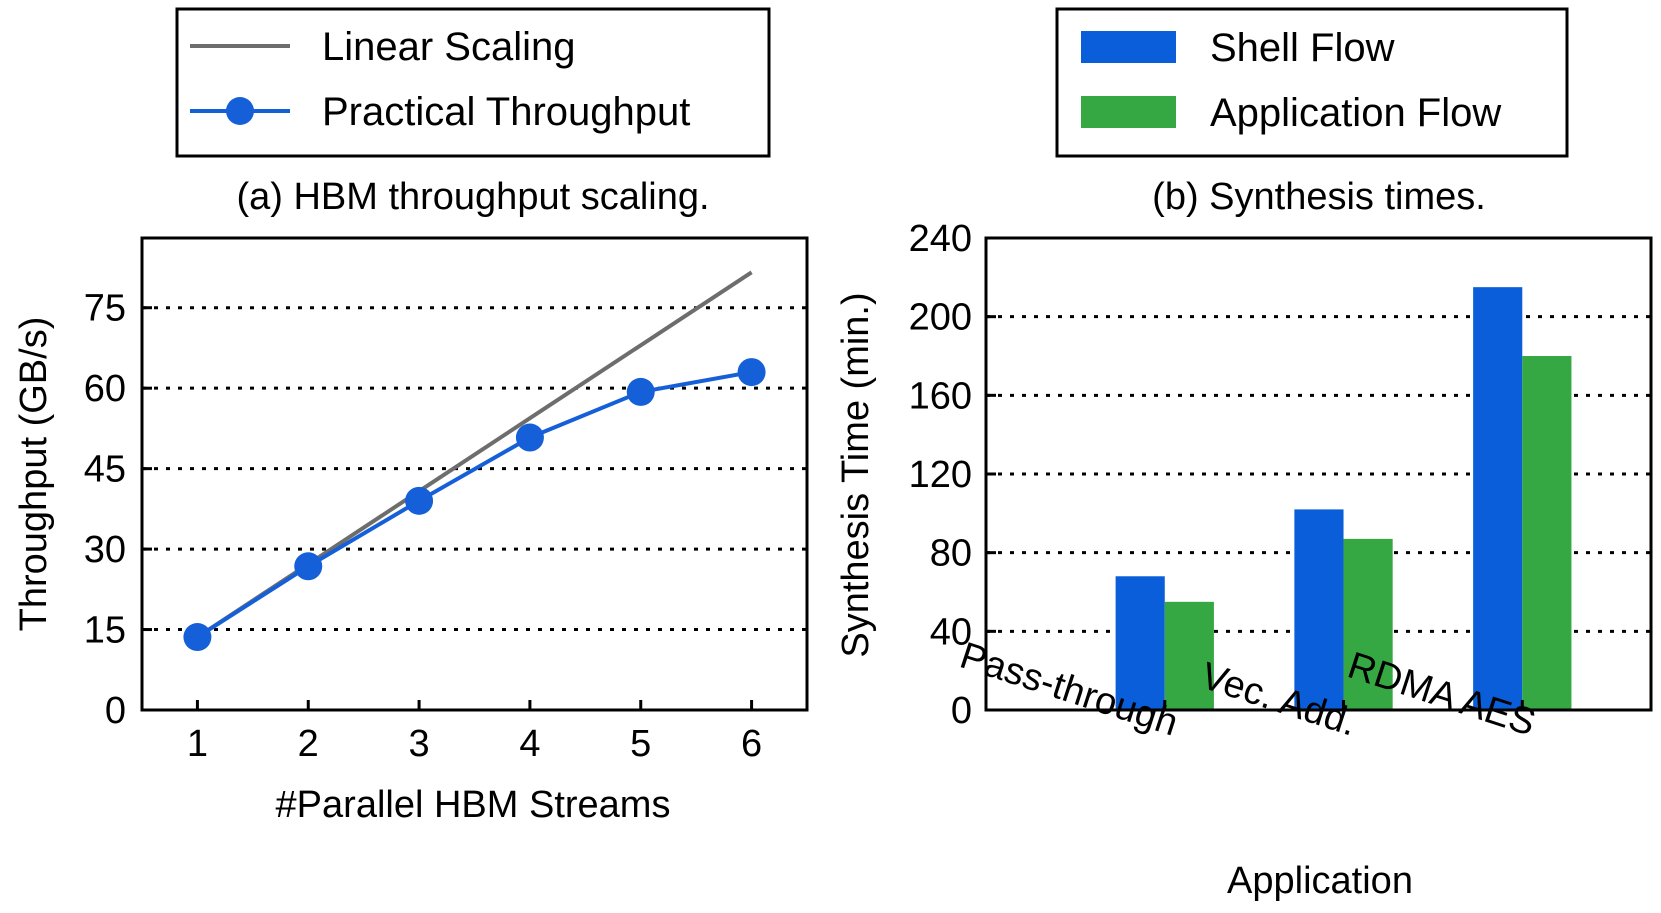 The height and width of the screenshot is (913, 1661). I want to click on chart-b-bars, so click(1343, 498).